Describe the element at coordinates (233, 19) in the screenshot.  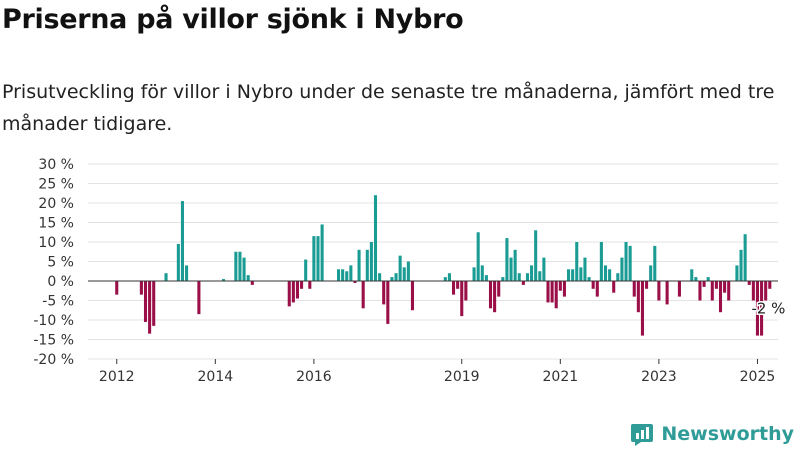
I see `chart-title: Priserna på villor sjönk i Nybro` at that location.